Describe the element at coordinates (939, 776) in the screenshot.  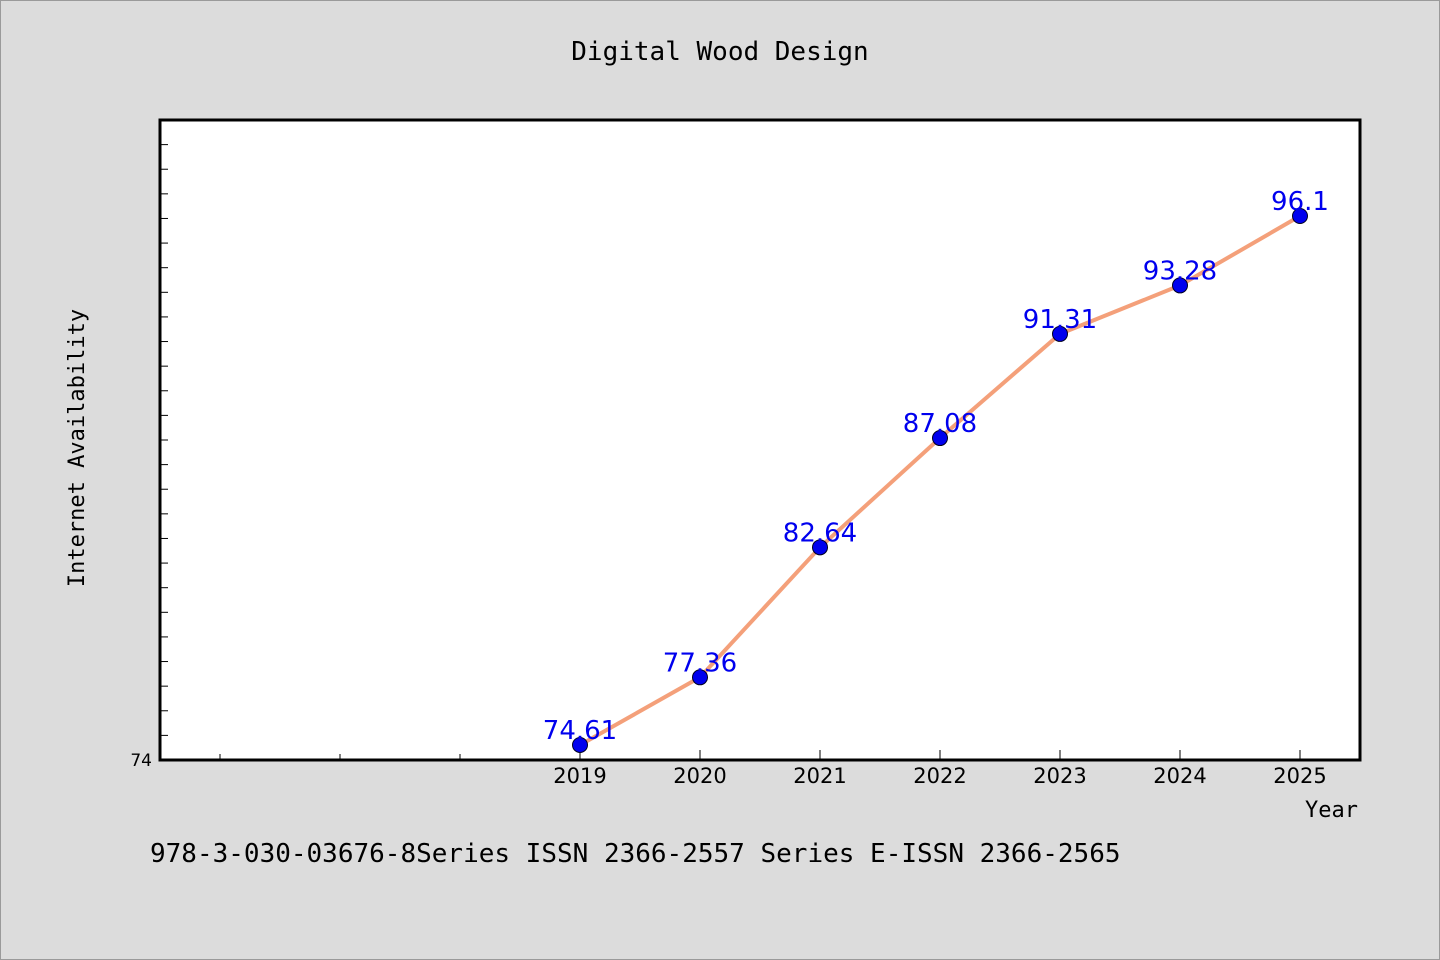
I see `x-tick-label-2022: 2022` at that location.